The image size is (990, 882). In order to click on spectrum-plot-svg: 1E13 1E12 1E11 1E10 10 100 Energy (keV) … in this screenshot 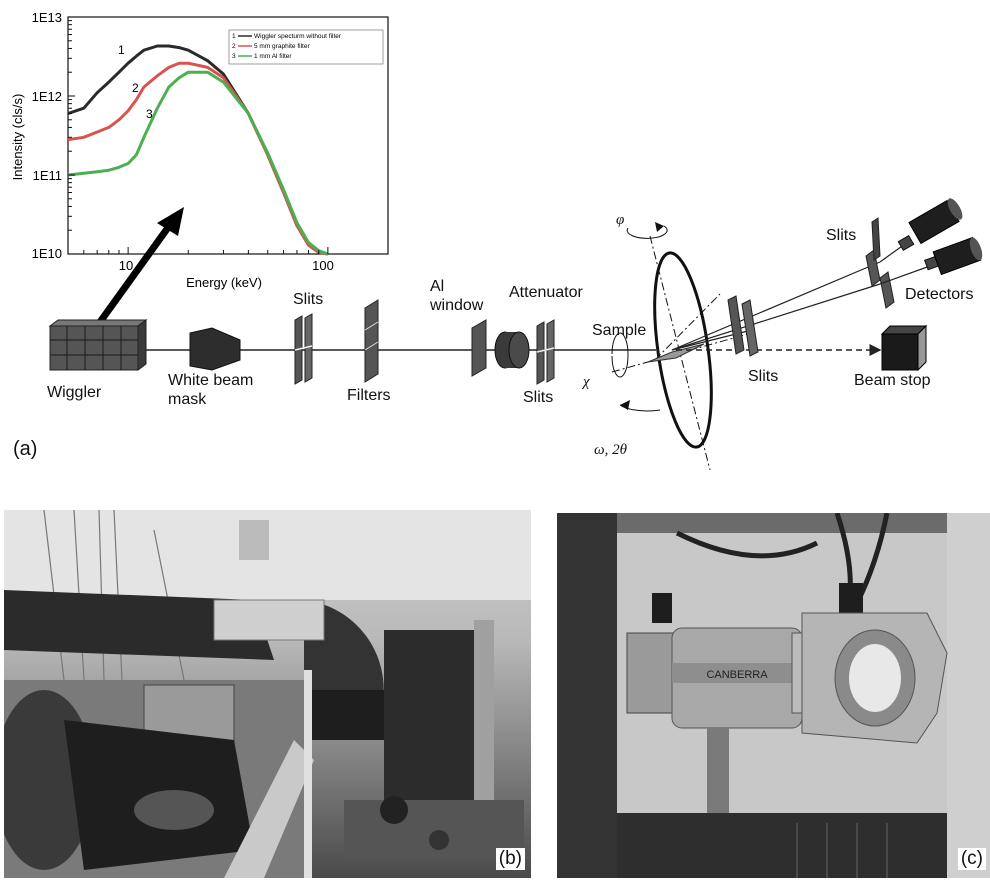, I will do `click(199, 150)`.